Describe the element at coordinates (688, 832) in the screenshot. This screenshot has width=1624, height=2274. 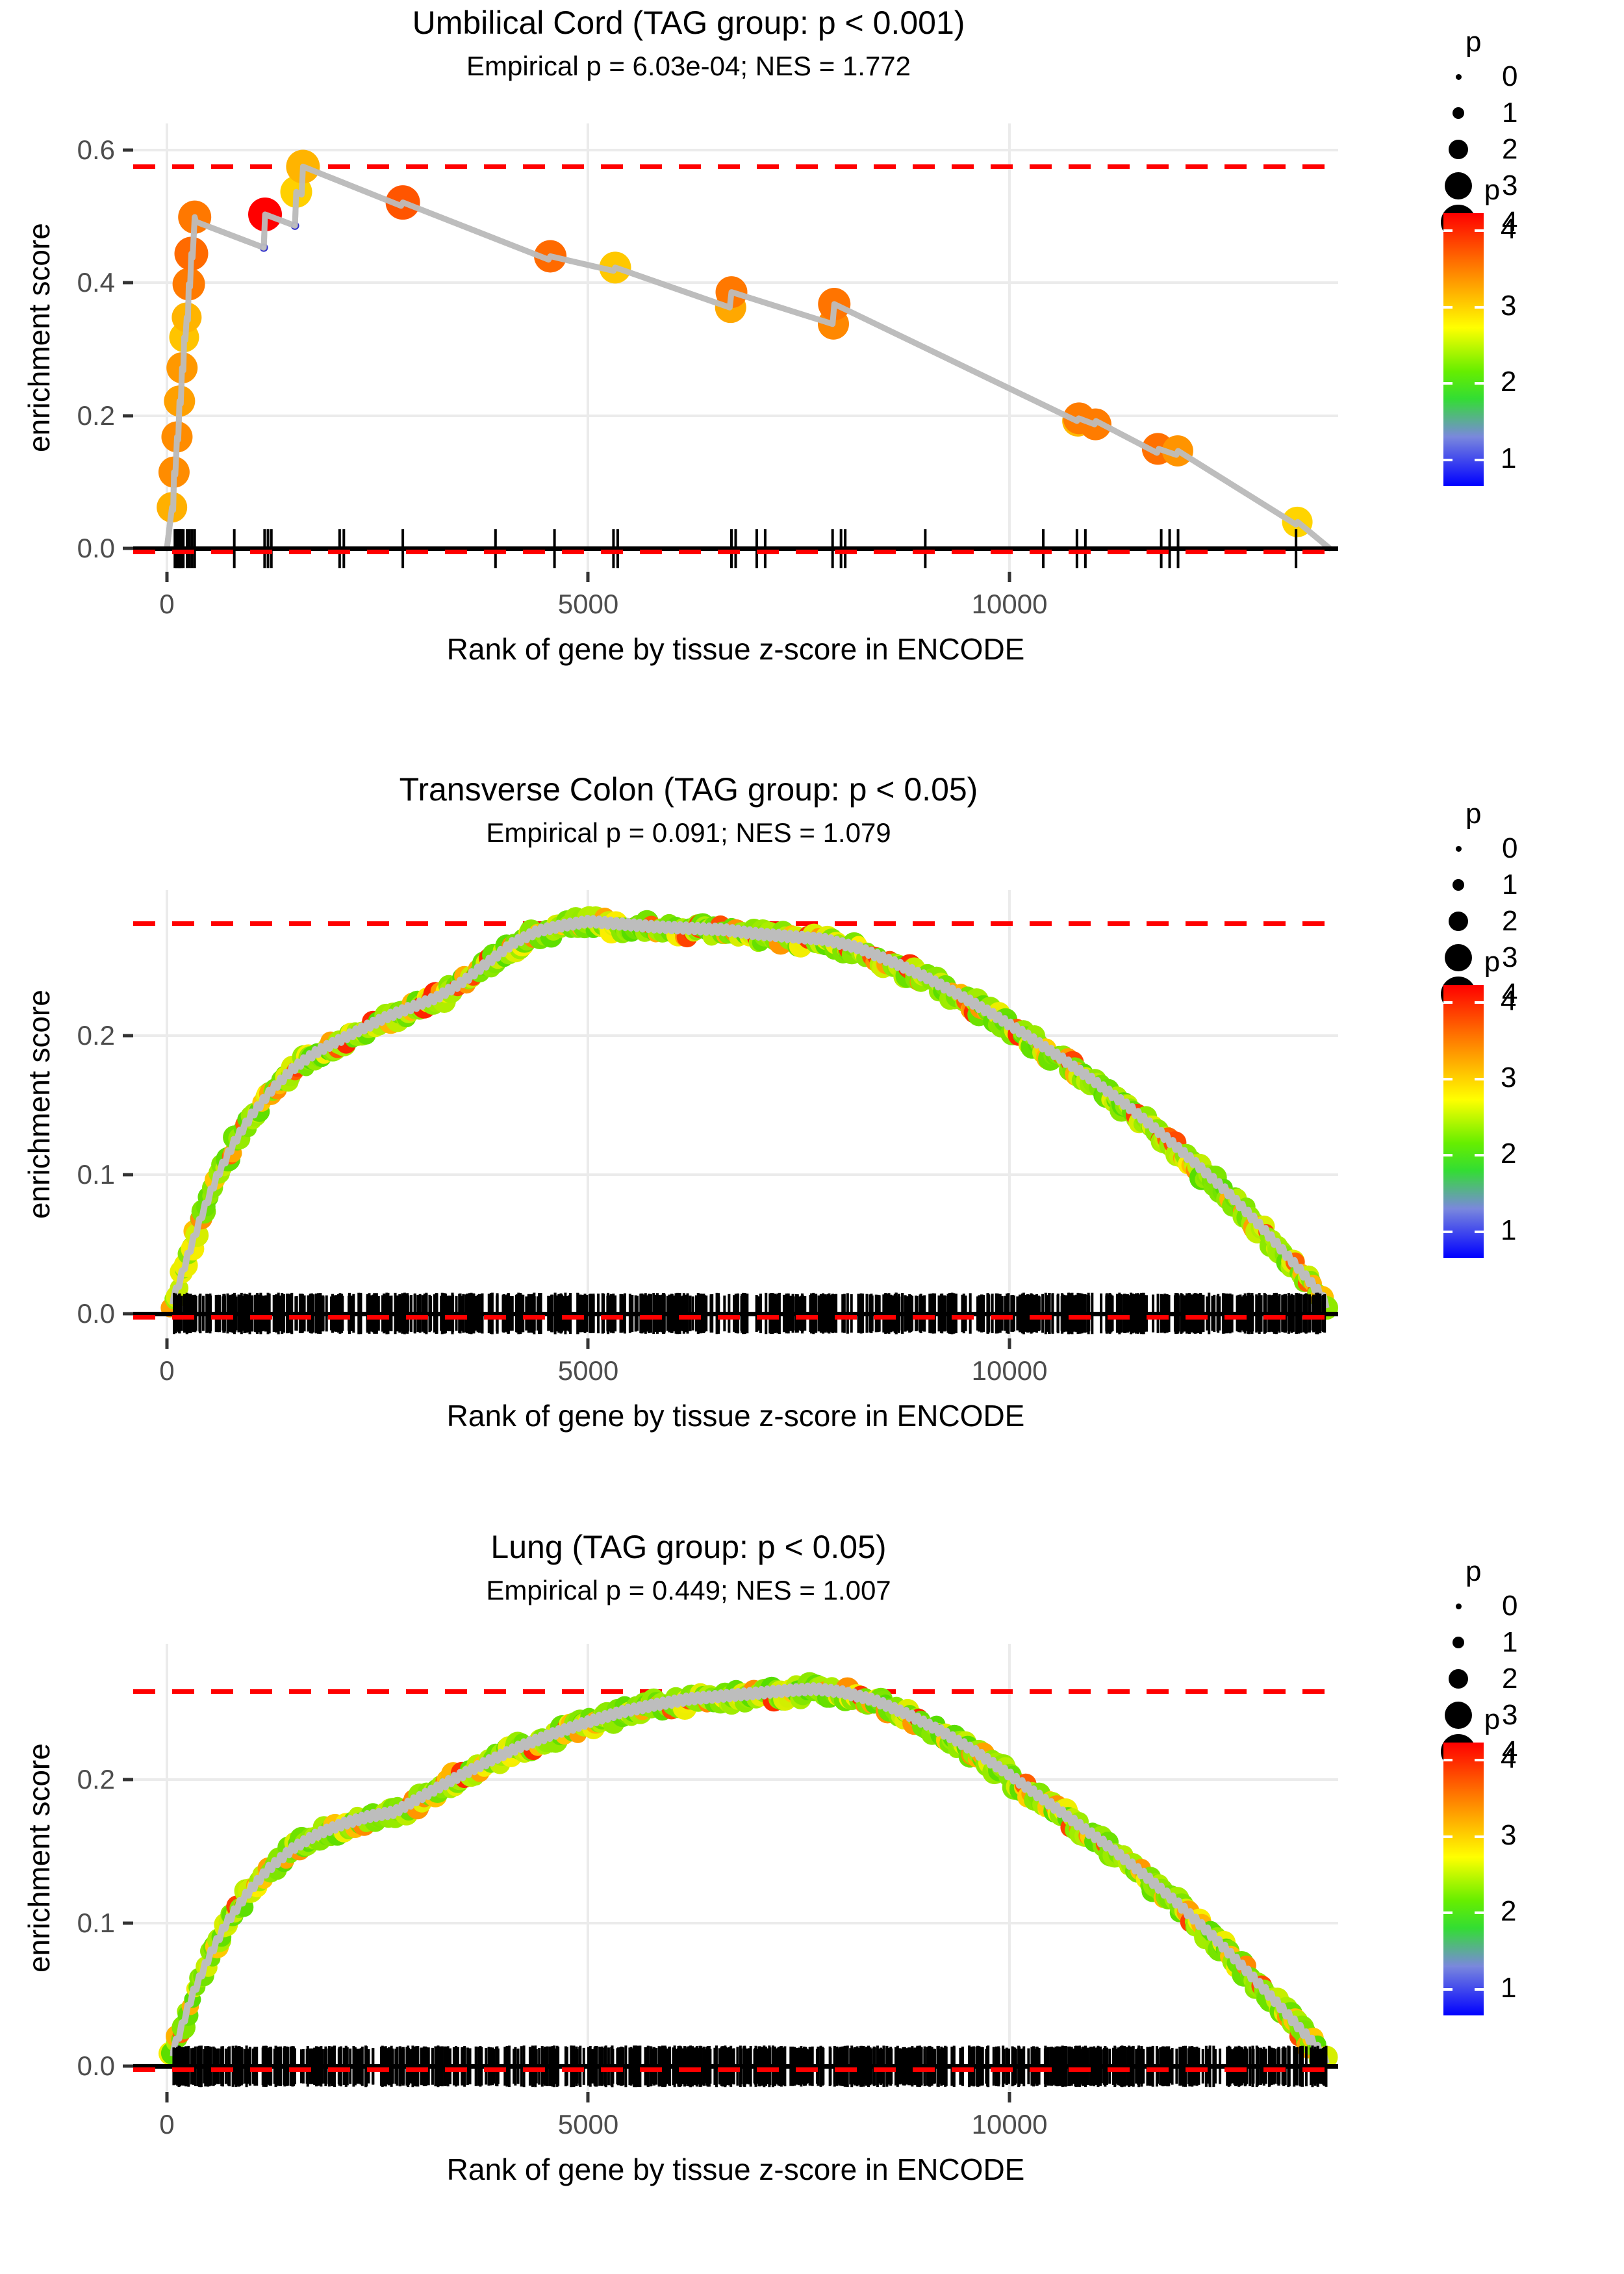
I see `panel-subtitle: Empirical p = 0.091; NES = 1.079` at that location.